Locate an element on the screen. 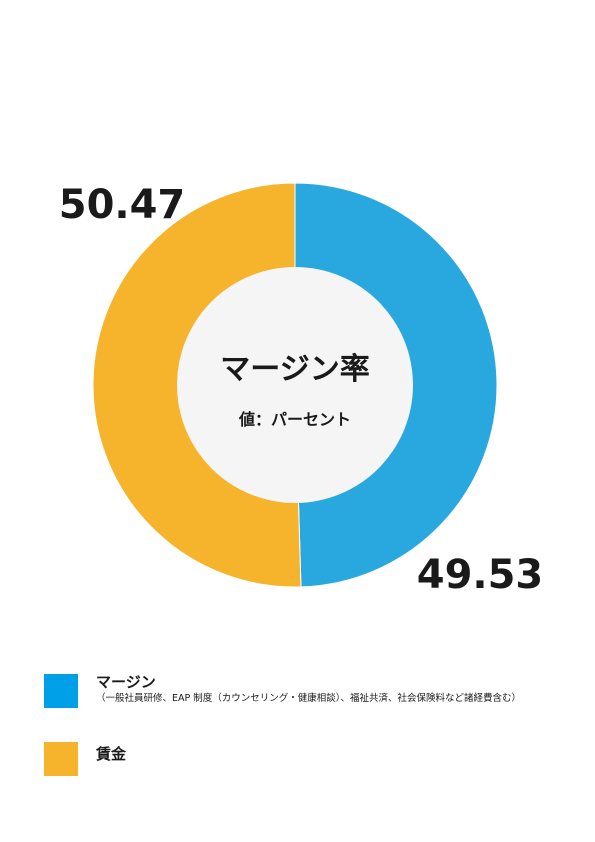  legend-label-margin: マージン is located at coordinates (126, 682).